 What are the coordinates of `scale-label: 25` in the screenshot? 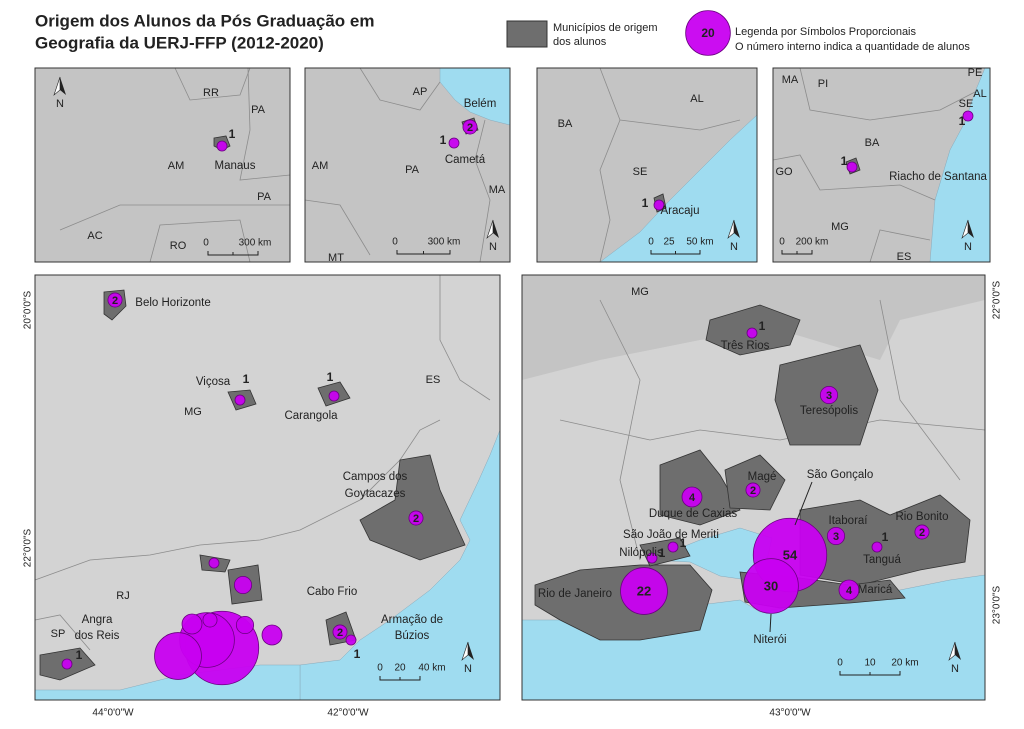 It's located at (669, 242).